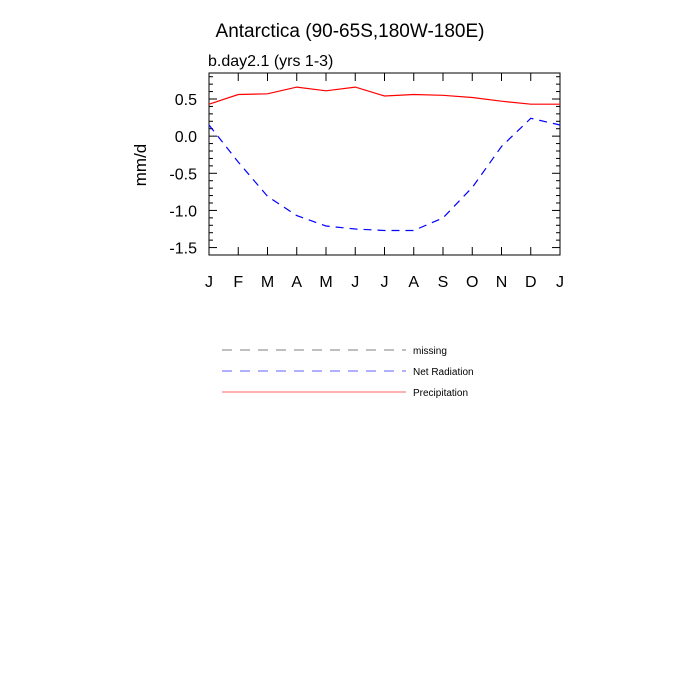 The width and height of the screenshot is (700, 700). What do you see at coordinates (183, 174) in the screenshot?
I see `y-tick-label: -0.5` at bounding box center [183, 174].